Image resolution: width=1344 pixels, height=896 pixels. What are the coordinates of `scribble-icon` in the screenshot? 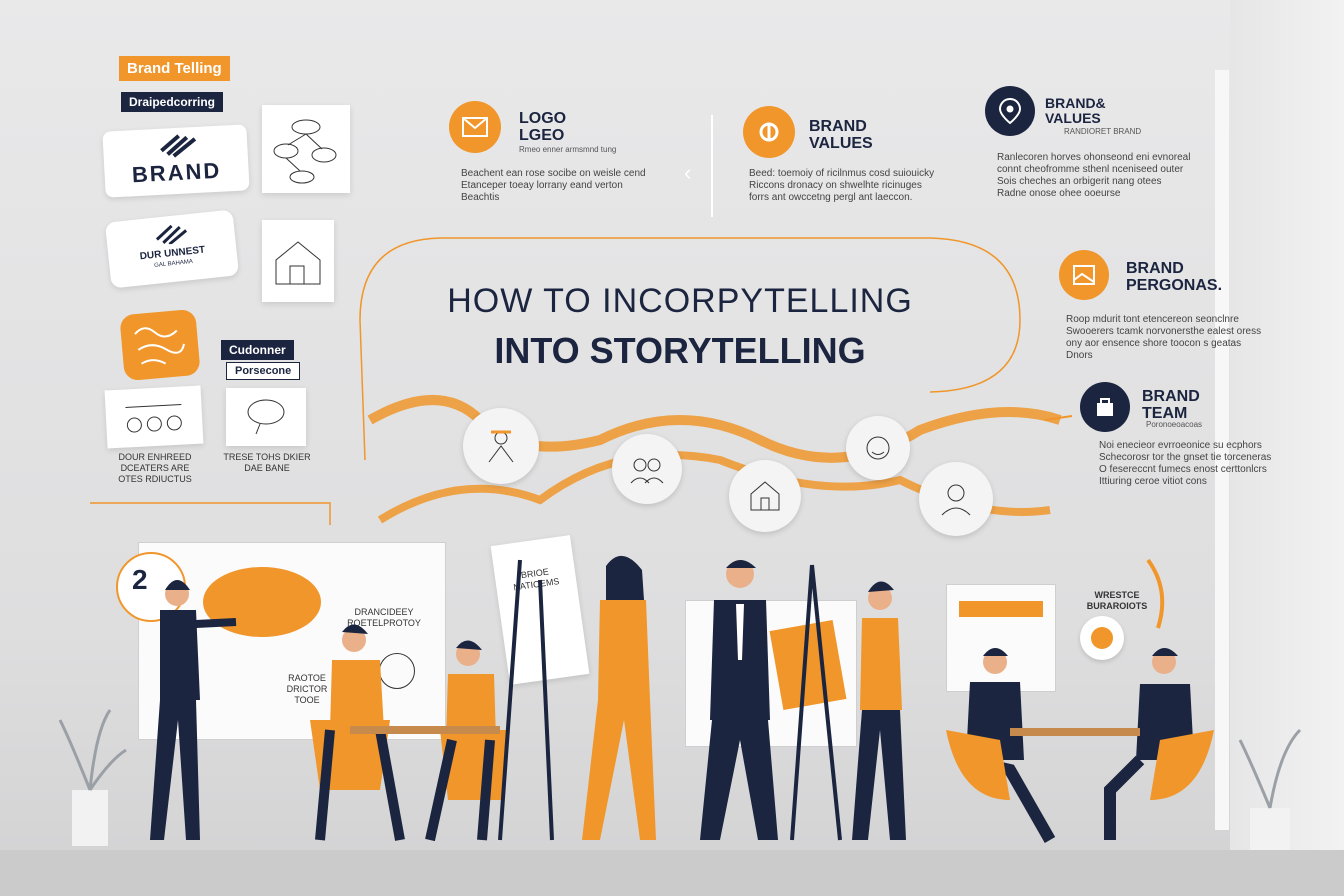 It's located at (159, 346).